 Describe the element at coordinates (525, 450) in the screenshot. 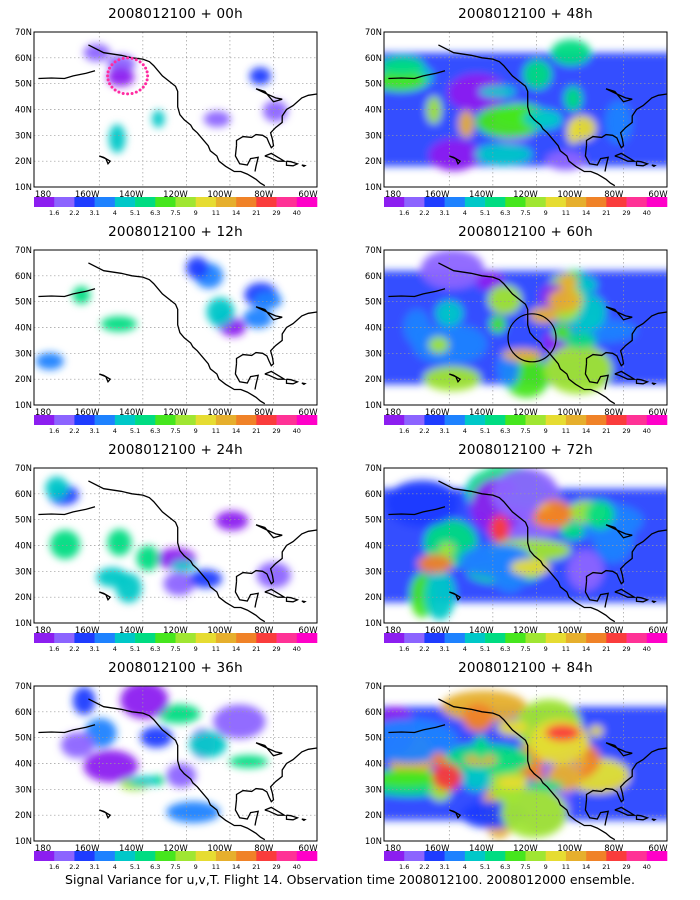

I see `panel-title: 2008012100 + 72h` at that location.